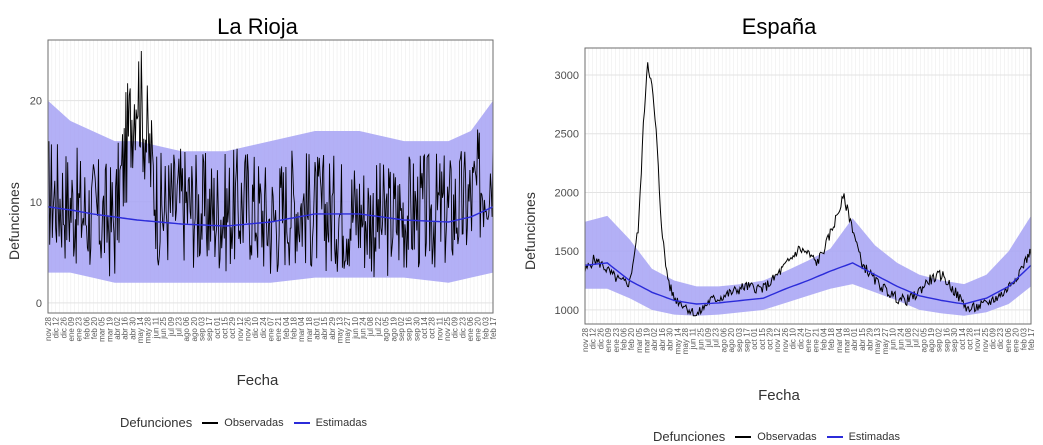 The image size is (1043, 445). What do you see at coordinates (125, 327) in the screenshot?
I see `x-tick-label: abr 16` at bounding box center [125, 327].